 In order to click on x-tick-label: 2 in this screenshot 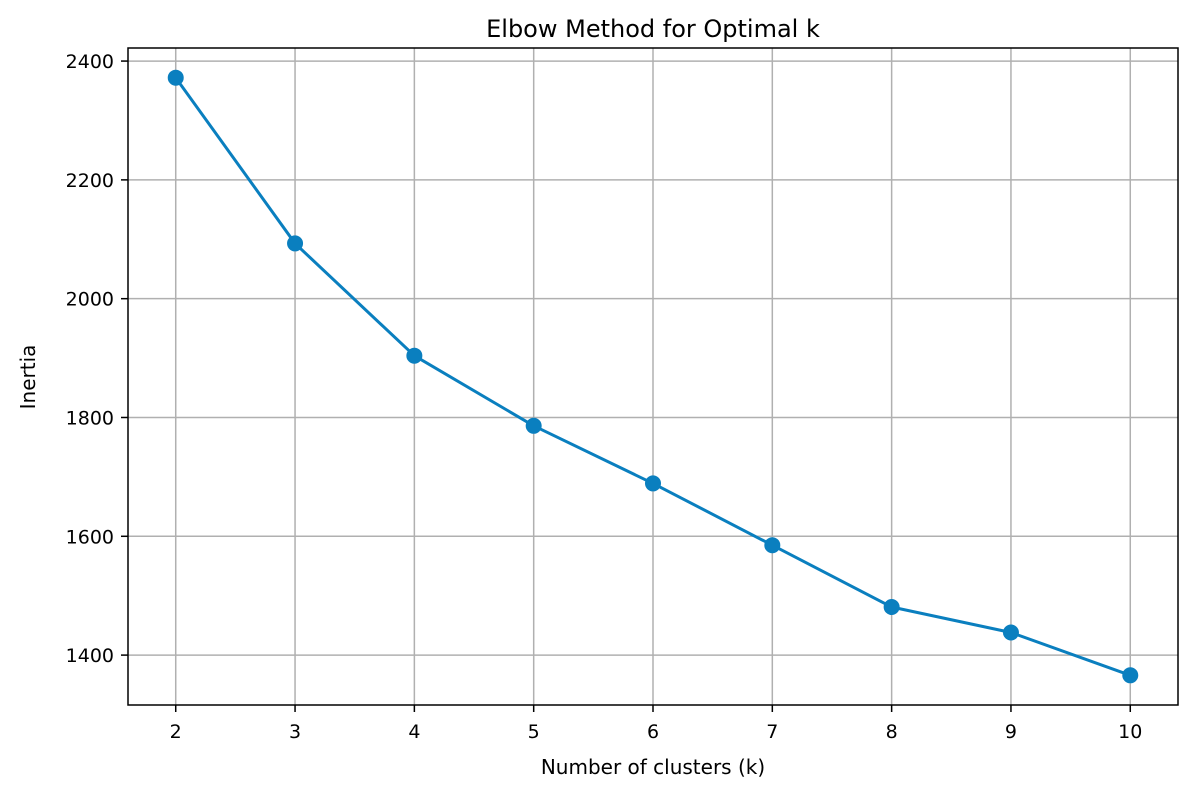, I will do `click(176, 732)`.